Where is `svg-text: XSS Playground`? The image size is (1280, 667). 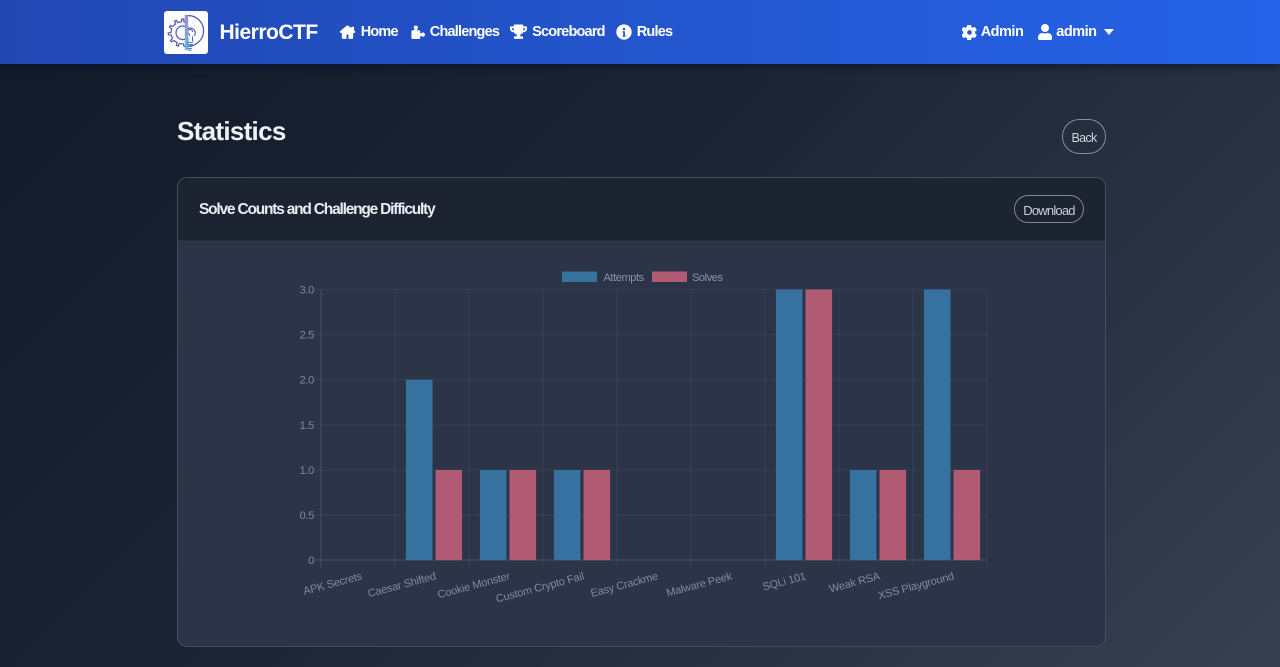
svg-text: XSS Playground is located at coordinates (916, 586).